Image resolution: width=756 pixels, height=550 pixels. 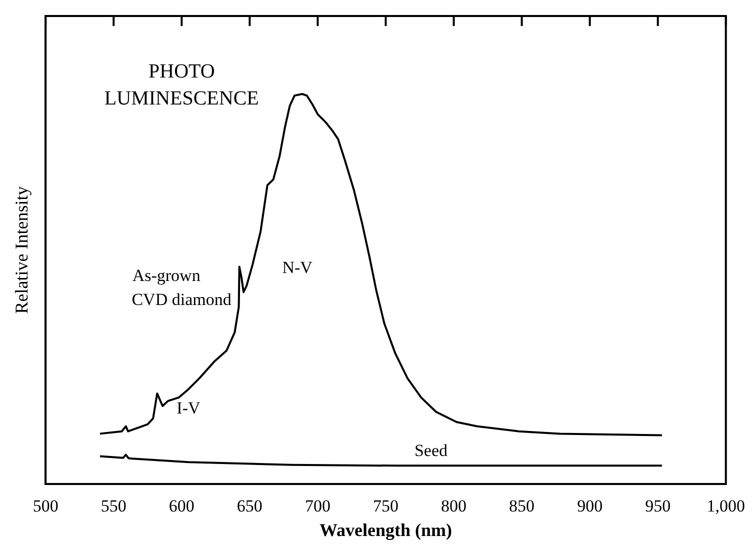 I want to click on series-label: Seed, so click(x=431, y=450).